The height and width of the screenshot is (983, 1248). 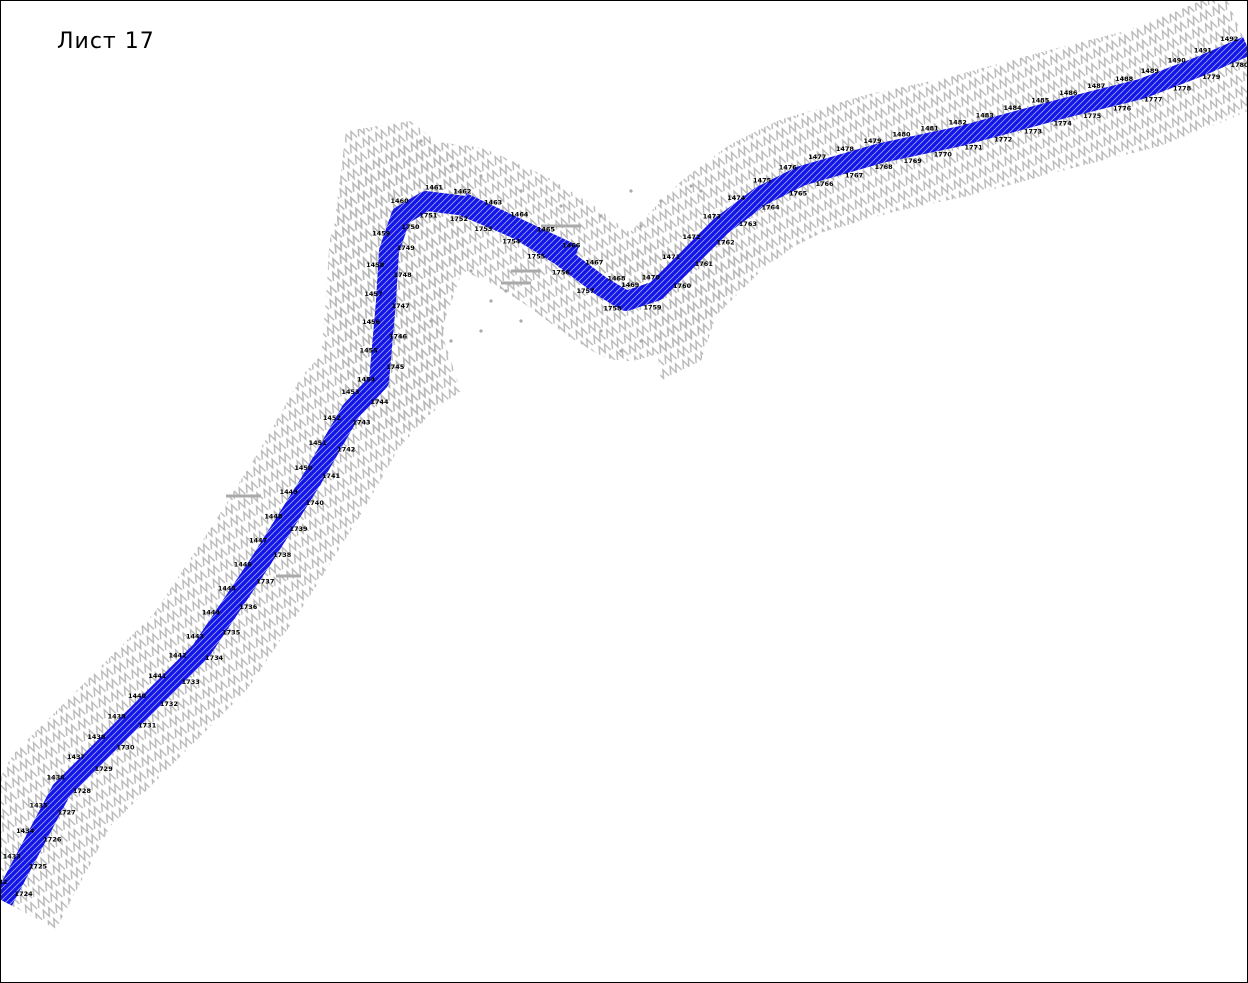 What do you see at coordinates (1177, 61) in the screenshot?
I see `station-label: 1490` at bounding box center [1177, 61].